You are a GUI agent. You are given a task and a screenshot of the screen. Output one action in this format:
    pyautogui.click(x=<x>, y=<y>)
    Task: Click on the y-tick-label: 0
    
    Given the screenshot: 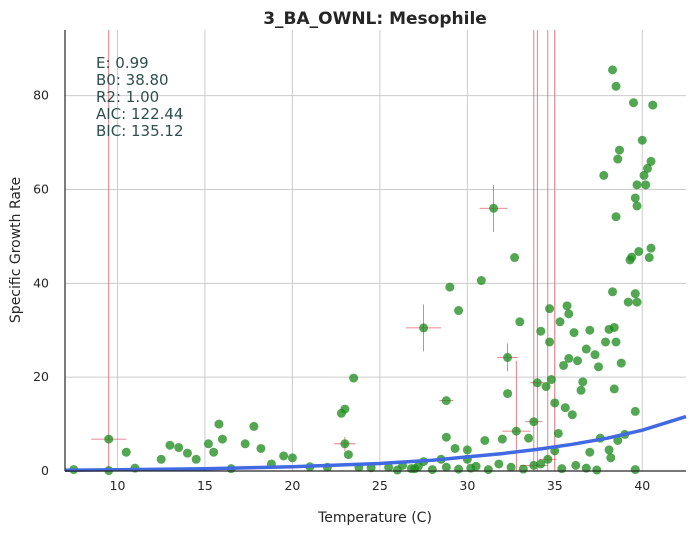 What is the action you would take?
    pyautogui.click(x=45, y=470)
    